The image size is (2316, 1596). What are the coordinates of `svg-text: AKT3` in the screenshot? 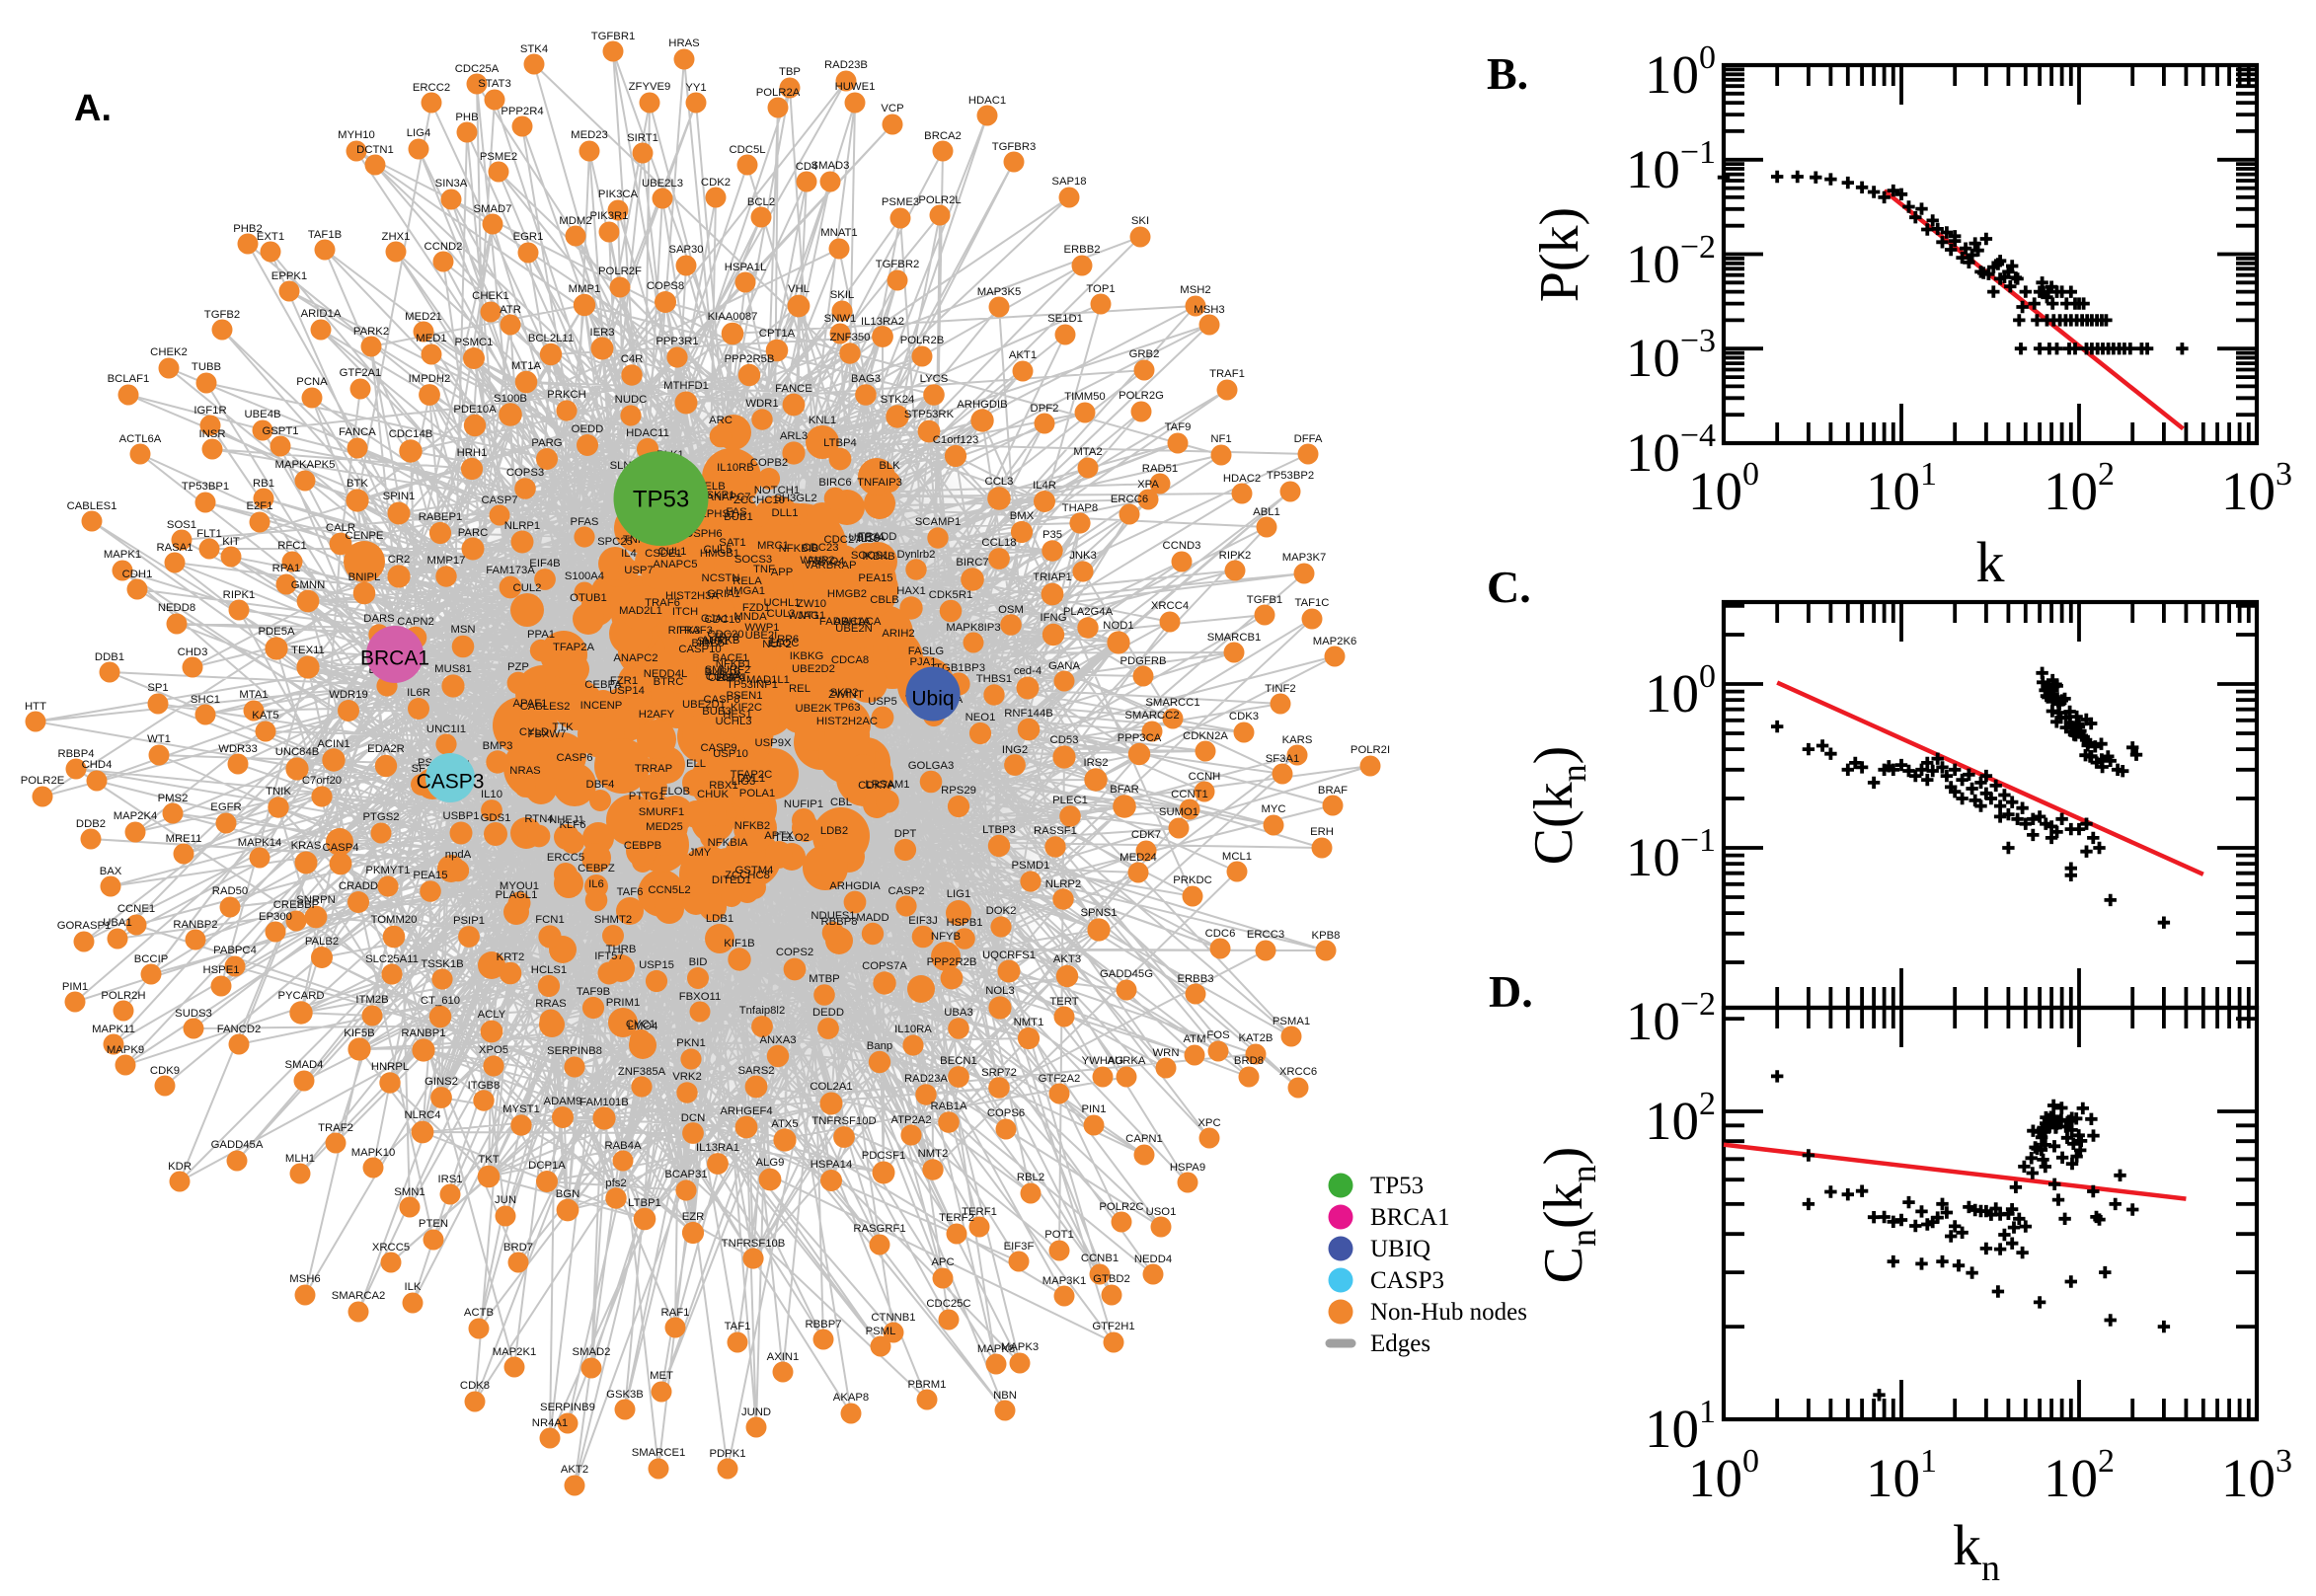 It's located at (1067, 959).